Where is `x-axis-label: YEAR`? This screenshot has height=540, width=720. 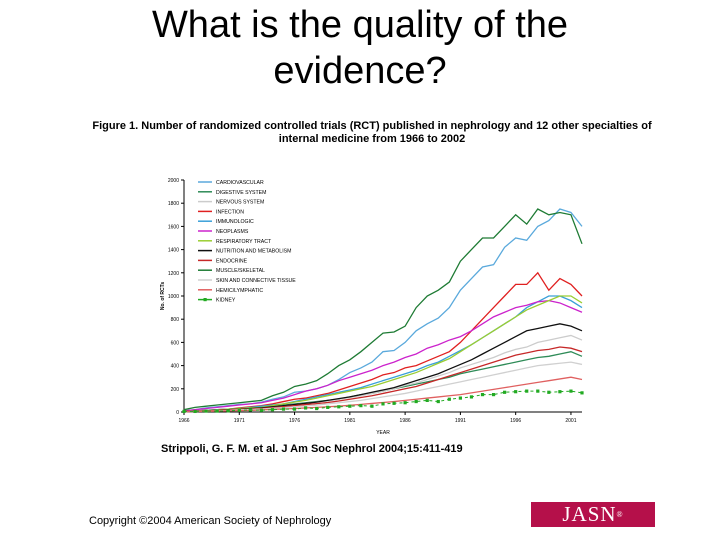 x-axis-label: YEAR is located at coordinates (383, 433).